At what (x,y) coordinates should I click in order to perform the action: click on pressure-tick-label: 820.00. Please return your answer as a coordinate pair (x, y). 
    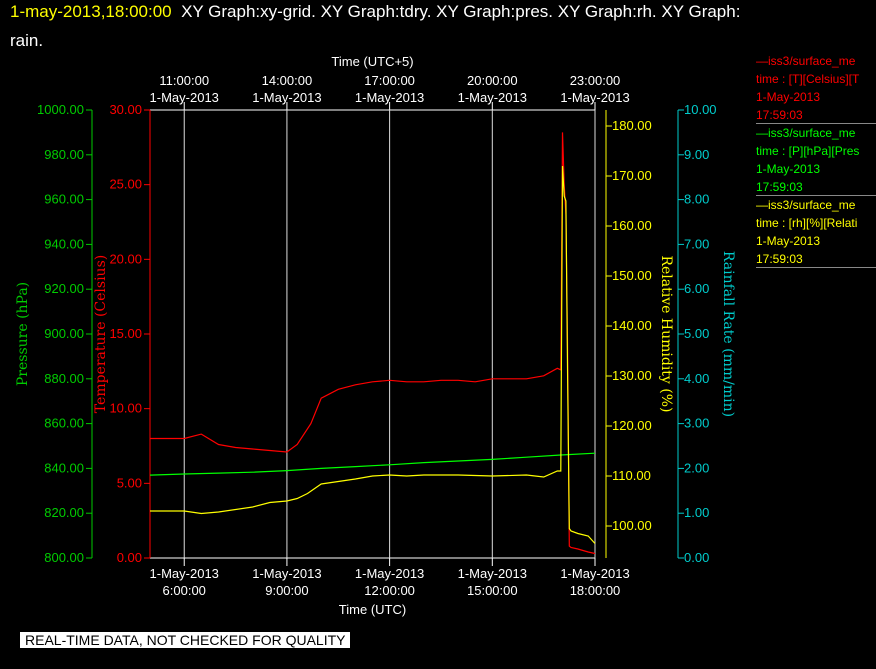
    Looking at the image, I should click on (64, 512).